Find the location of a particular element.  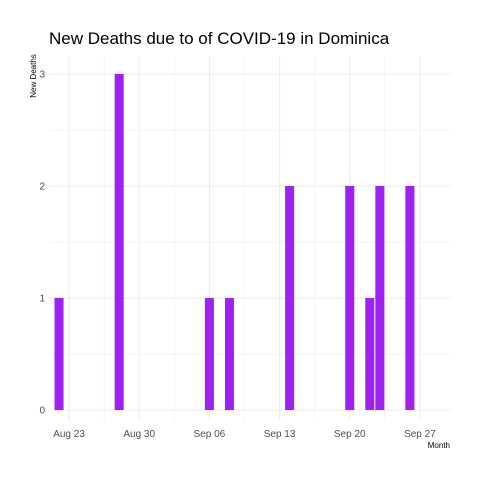

y-tick-label: 0 is located at coordinates (42, 411).